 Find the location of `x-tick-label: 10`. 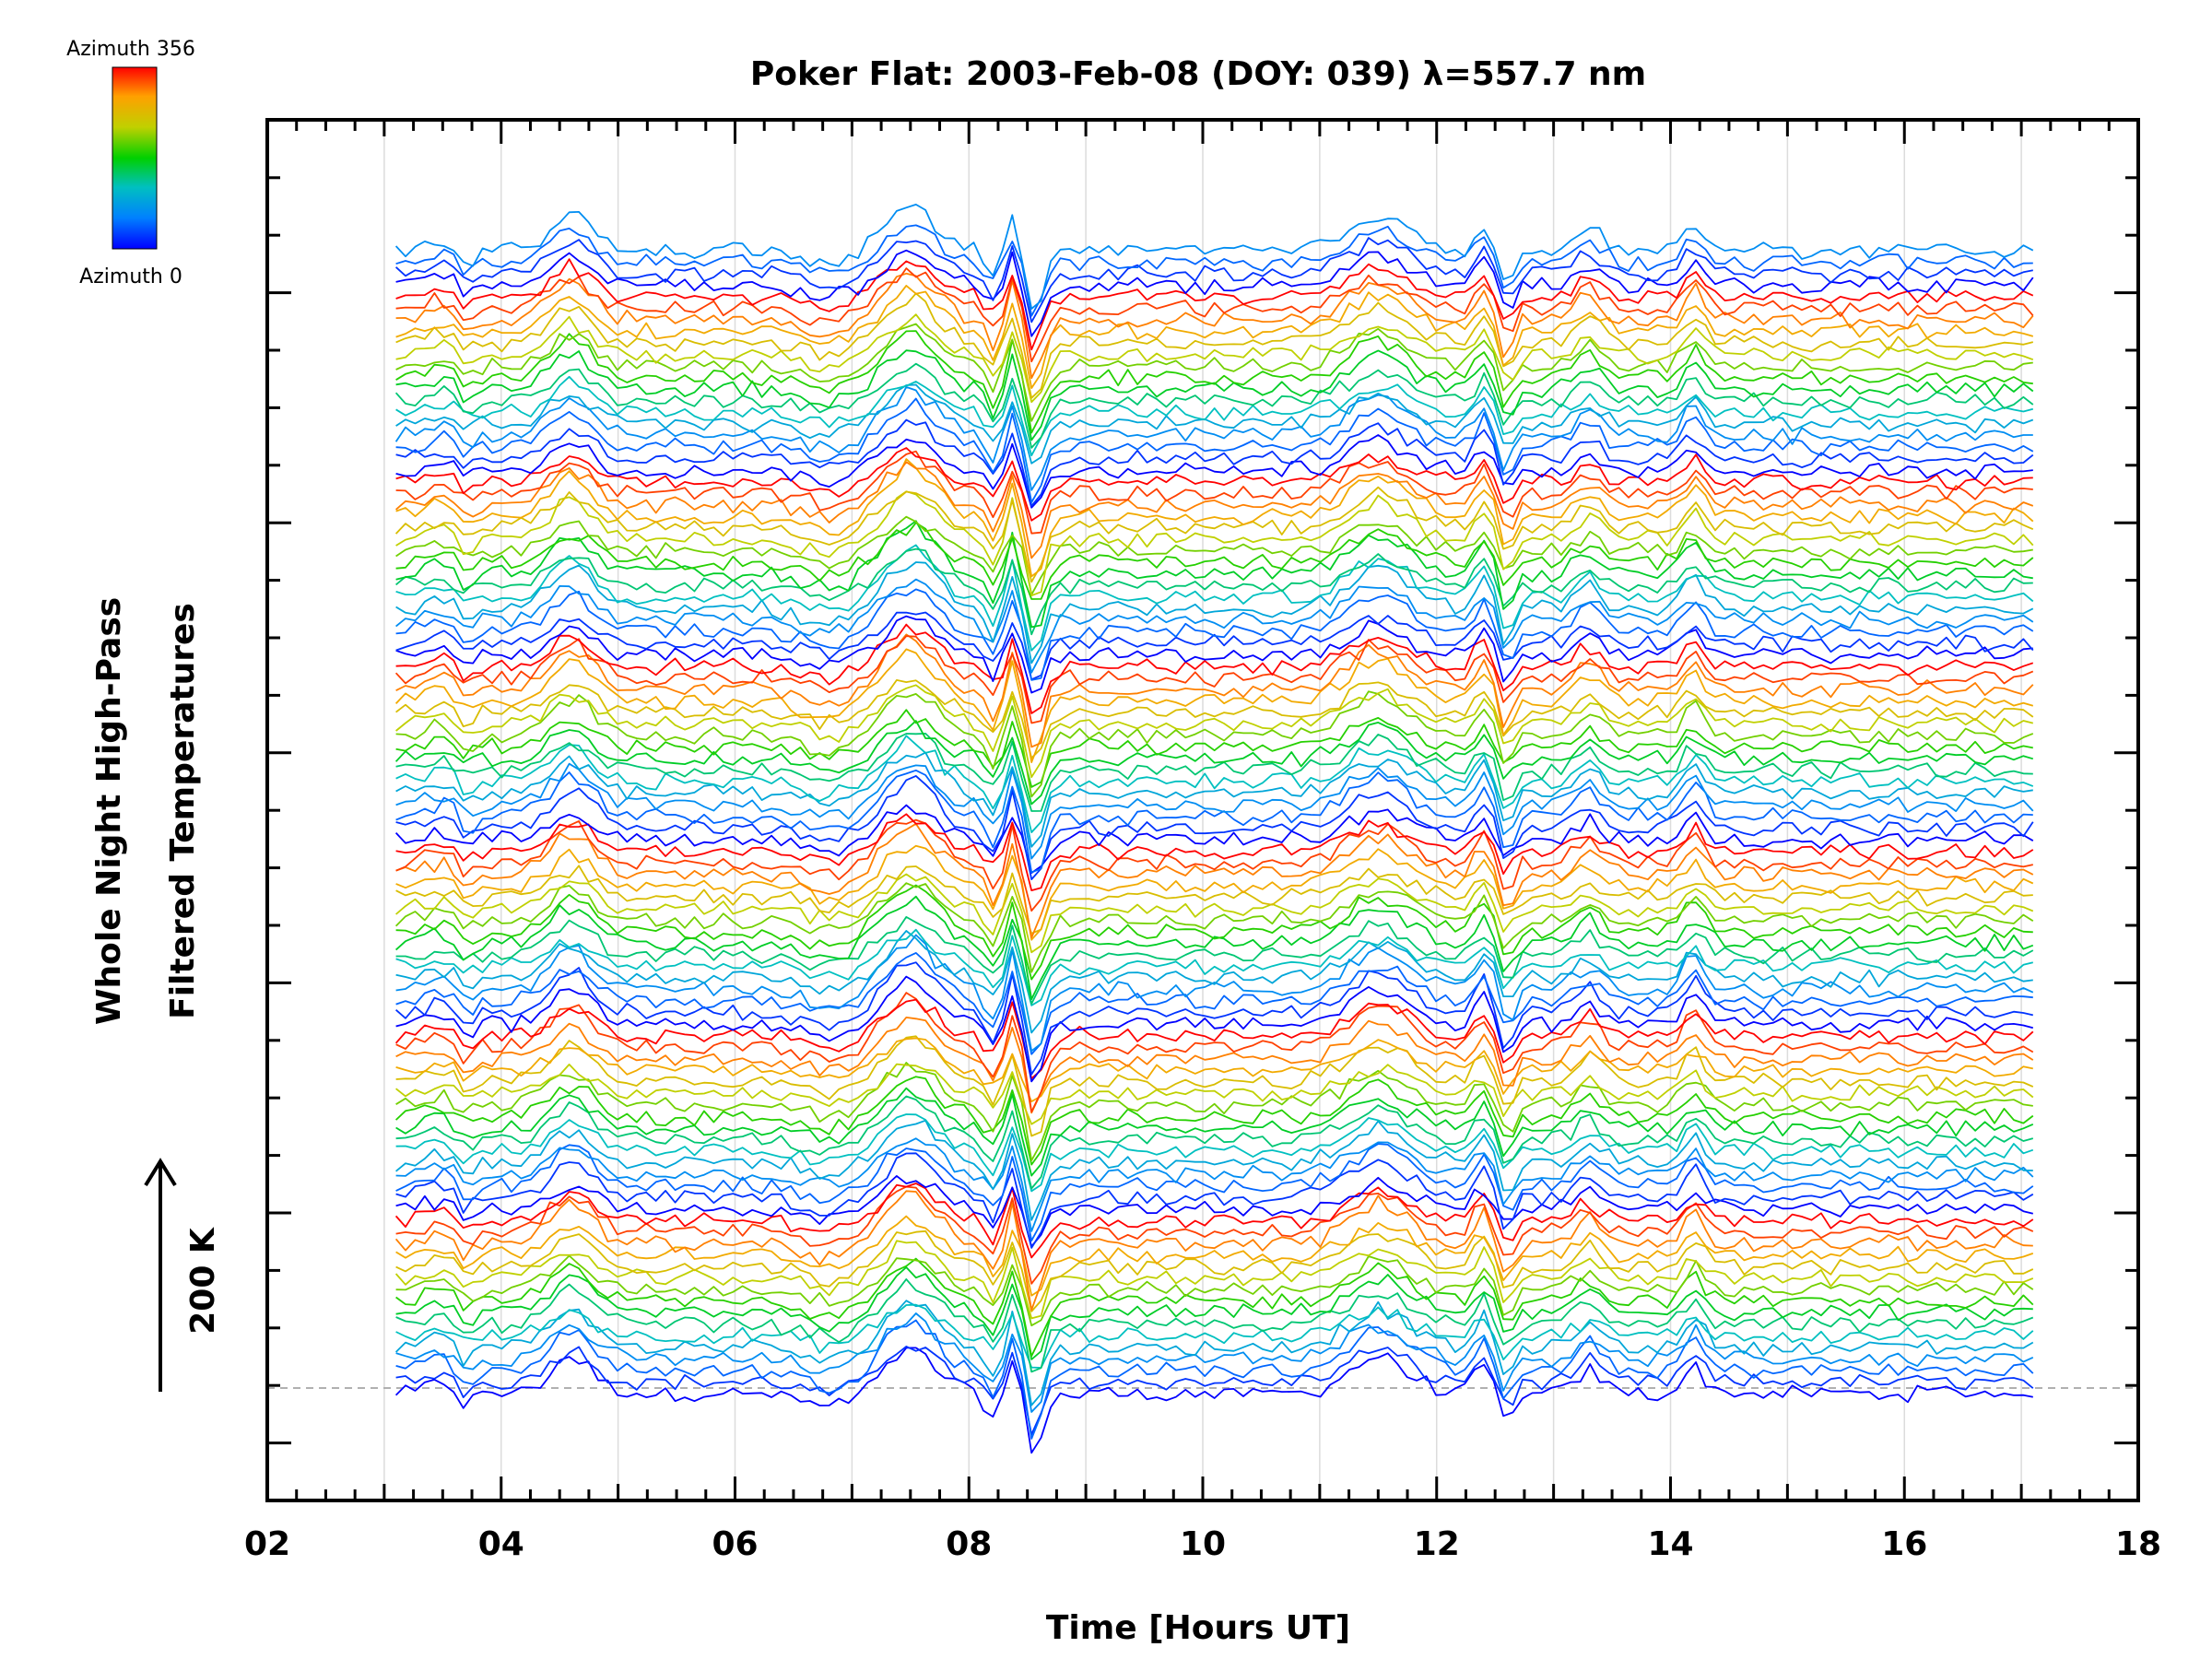

x-tick-label: 10 is located at coordinates (1203, 1544).